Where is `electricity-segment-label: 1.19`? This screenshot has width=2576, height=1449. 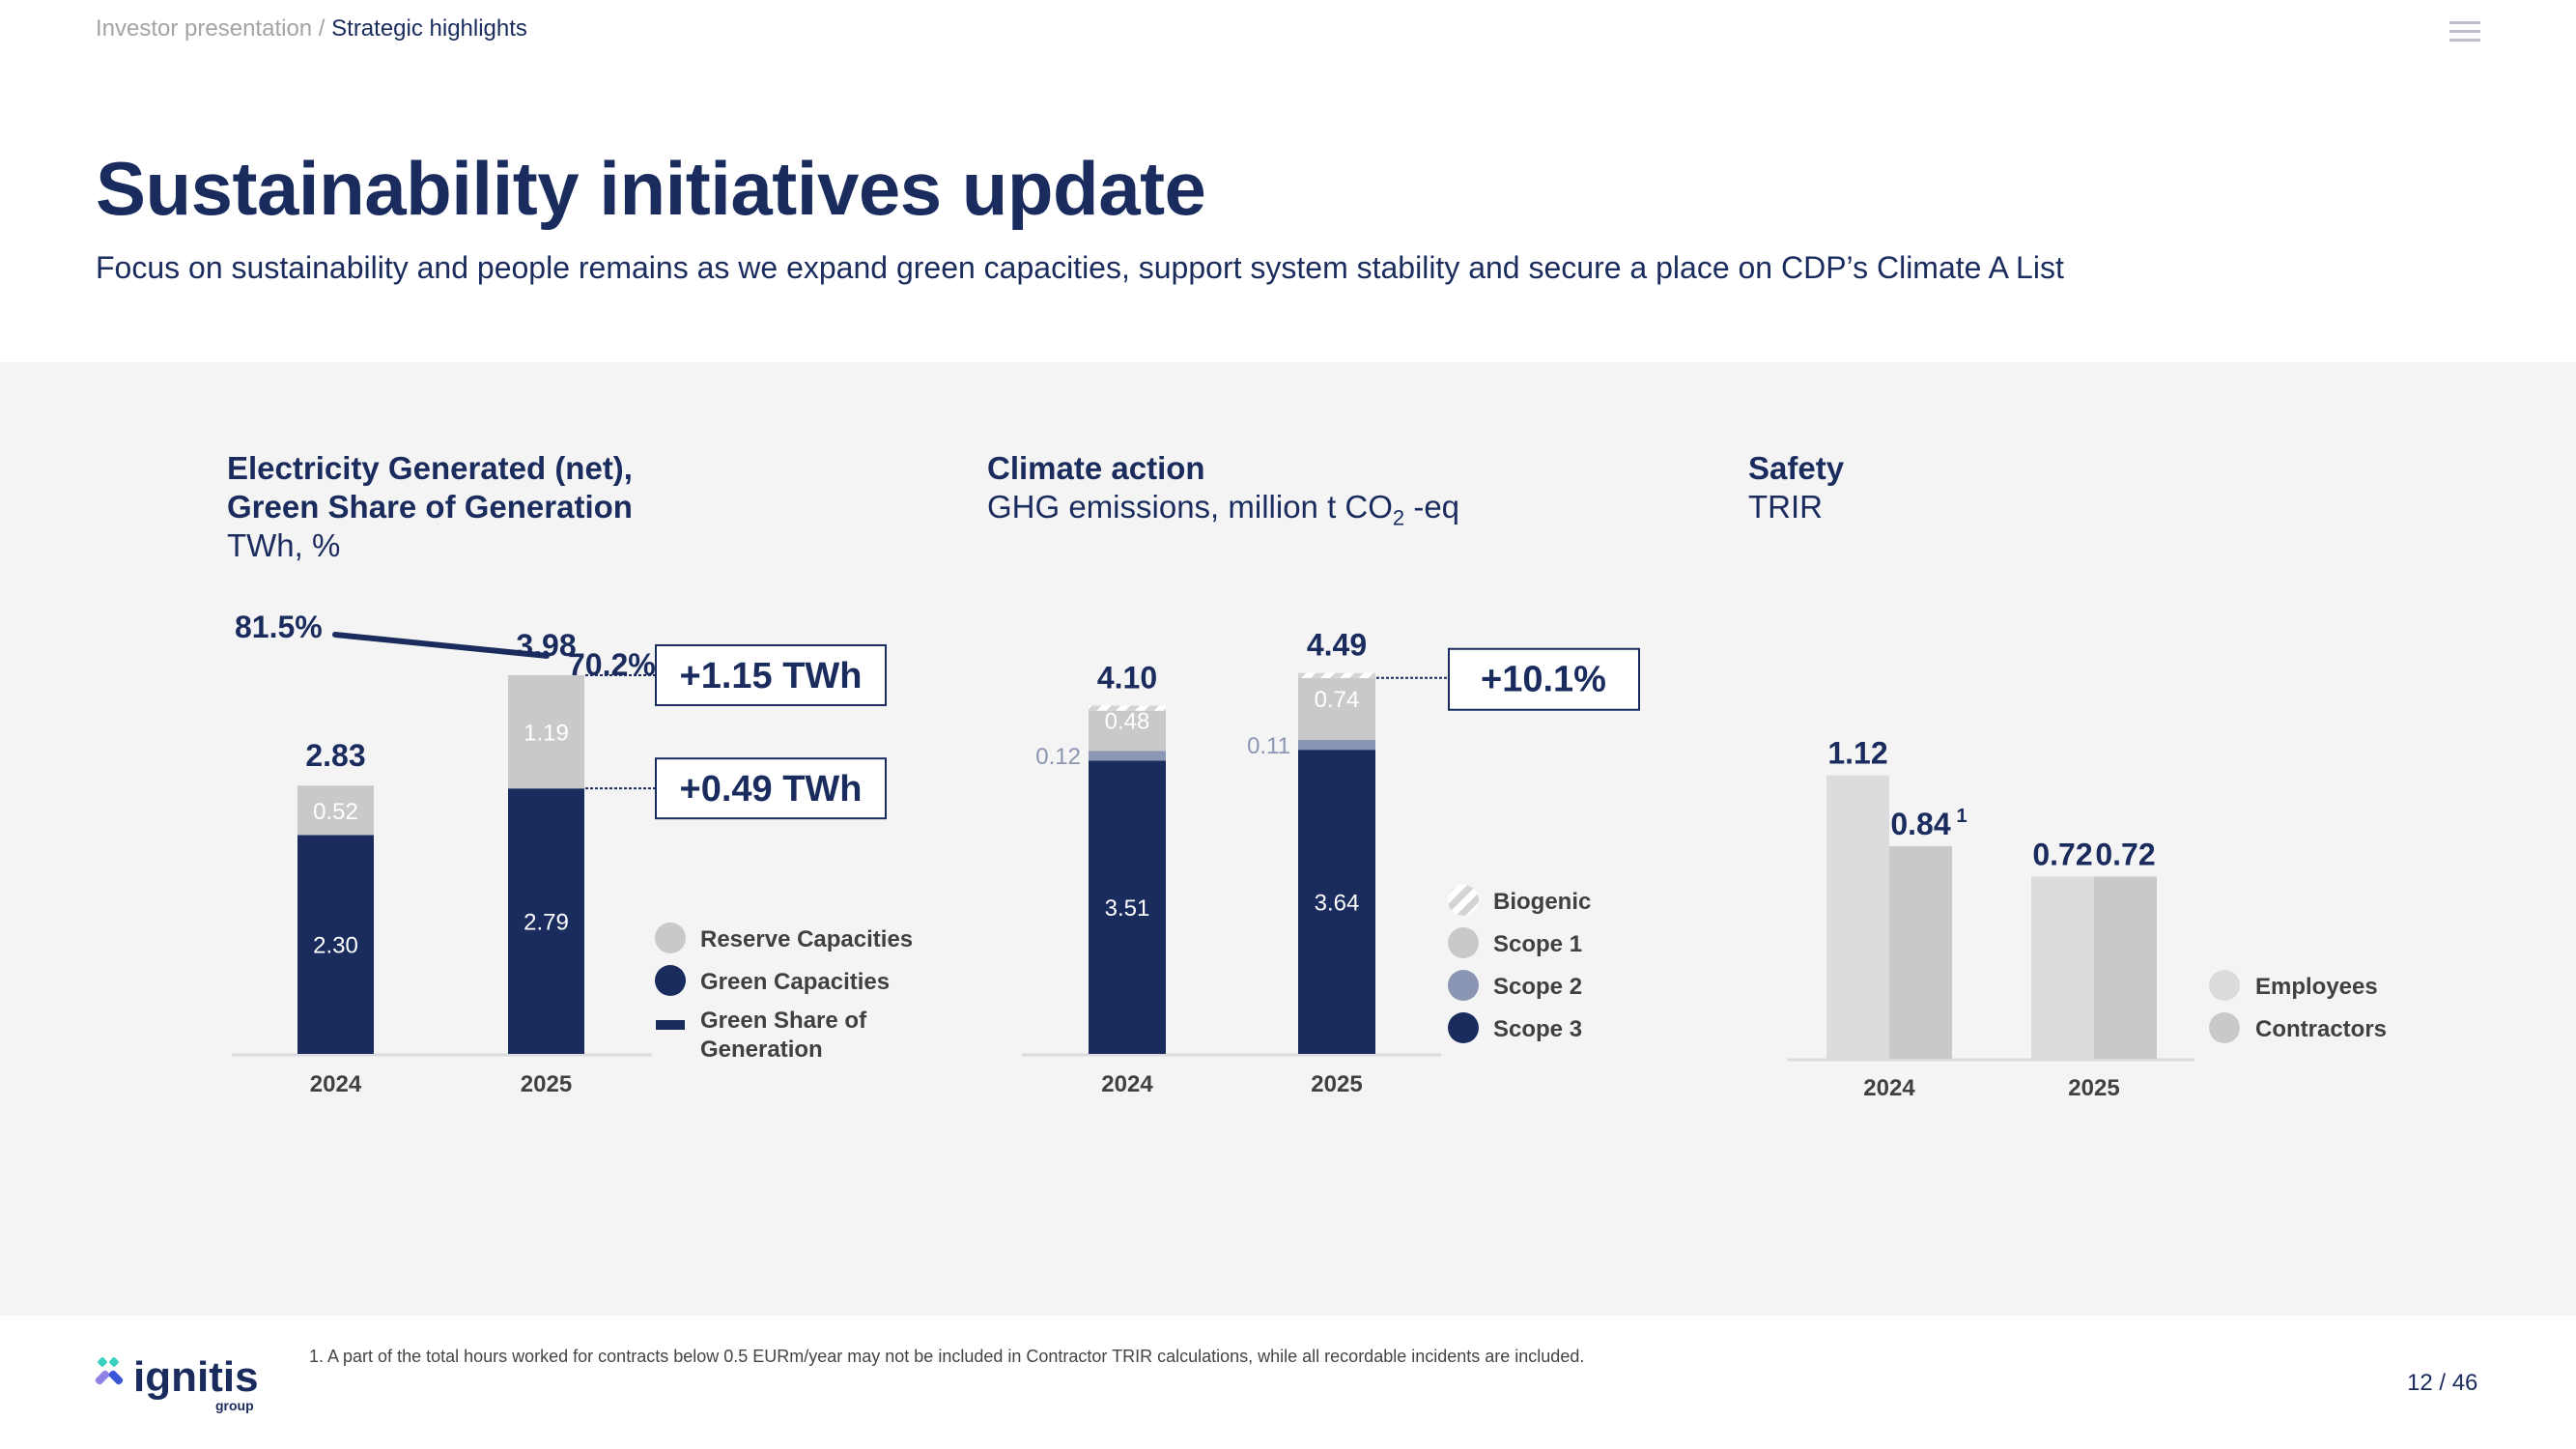 electricity-segment-label: 1.19 is located at coordinates (546, 734).